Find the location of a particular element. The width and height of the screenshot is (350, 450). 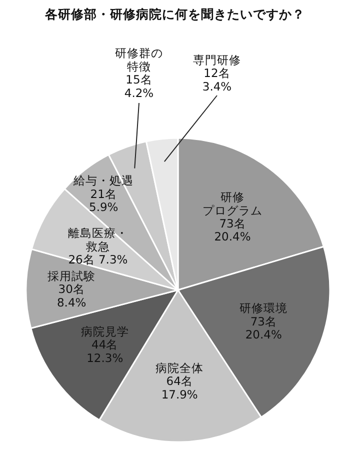

slice-label: 病院見学 is located at coordinates (104, 331).